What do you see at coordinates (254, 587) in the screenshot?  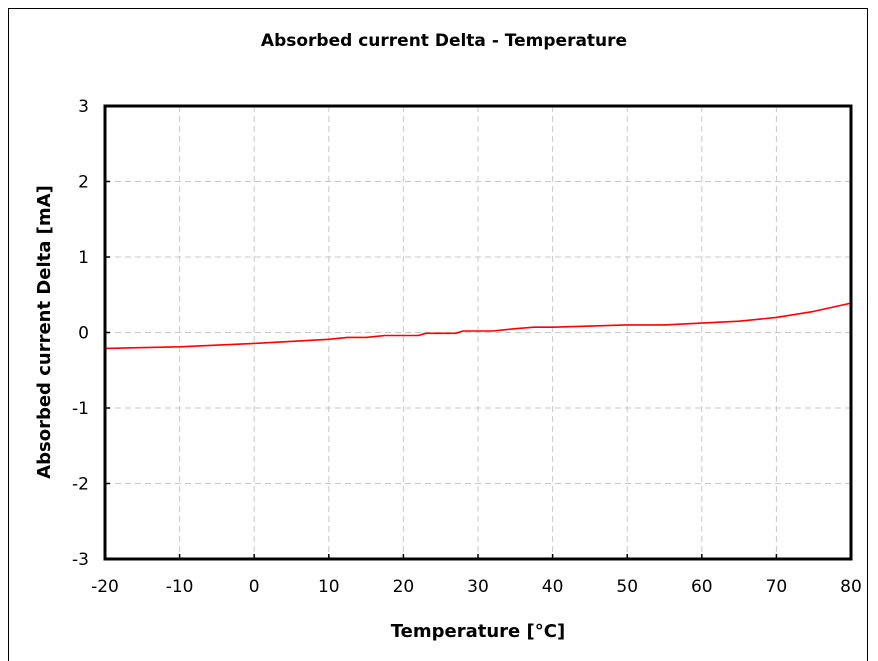 I see `x-tick-label: 0` at bounding box center [254, 587].